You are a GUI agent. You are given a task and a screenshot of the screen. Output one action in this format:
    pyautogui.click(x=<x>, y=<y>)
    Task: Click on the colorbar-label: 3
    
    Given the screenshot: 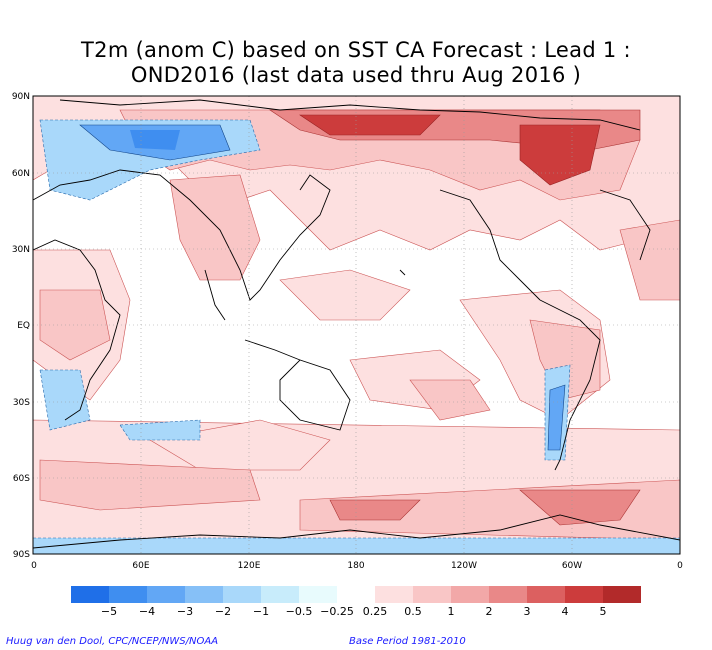 What is the action you would take?
    pyautogui.click(x=527, y=611)
    